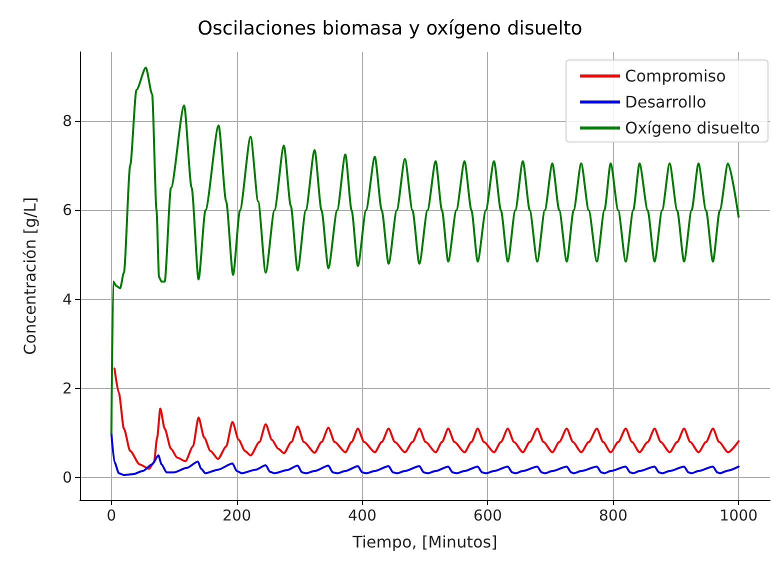 Image resolution: width=780 pixels, height=578 pixels. Describe the element at coordinates (692, 128) in the screenshot. I see `legend-label: Oxígeno disuelto` at that location.